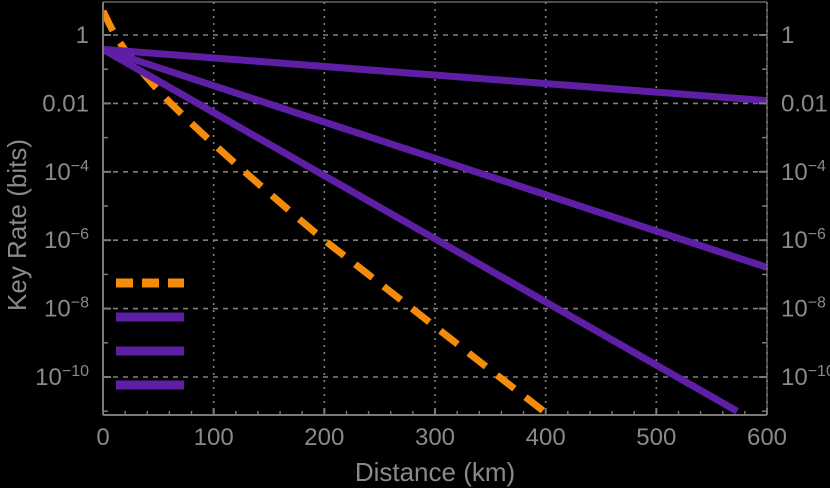 The image size is (830, 488). I want to click on y-tick-label-right: 10⁻⁴, so click(803, 172).